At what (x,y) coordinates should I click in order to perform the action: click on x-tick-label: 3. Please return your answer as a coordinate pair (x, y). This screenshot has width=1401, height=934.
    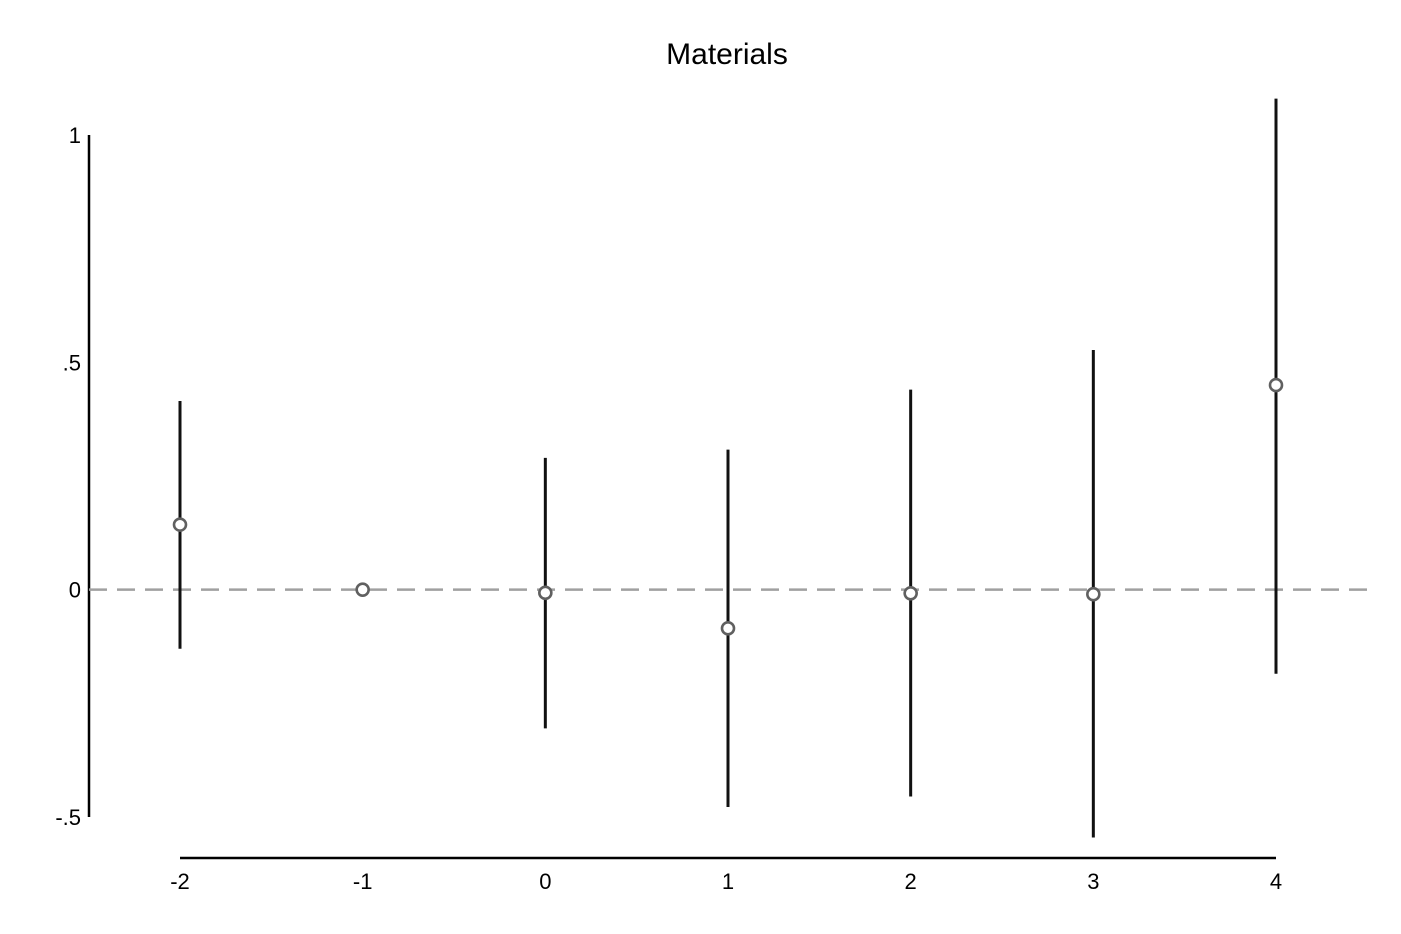
    Looking at the image, I should click on (1093, 881).